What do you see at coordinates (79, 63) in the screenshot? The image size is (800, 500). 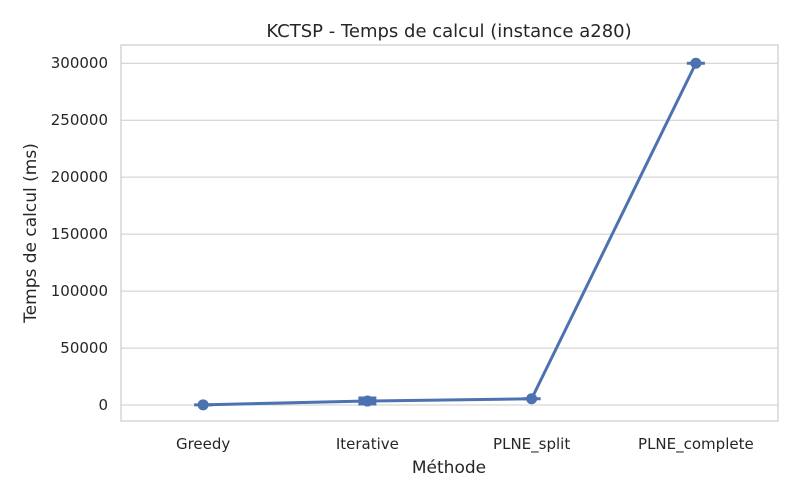 I see `y-tick-label: 300000` at bounding box center [79, 63].